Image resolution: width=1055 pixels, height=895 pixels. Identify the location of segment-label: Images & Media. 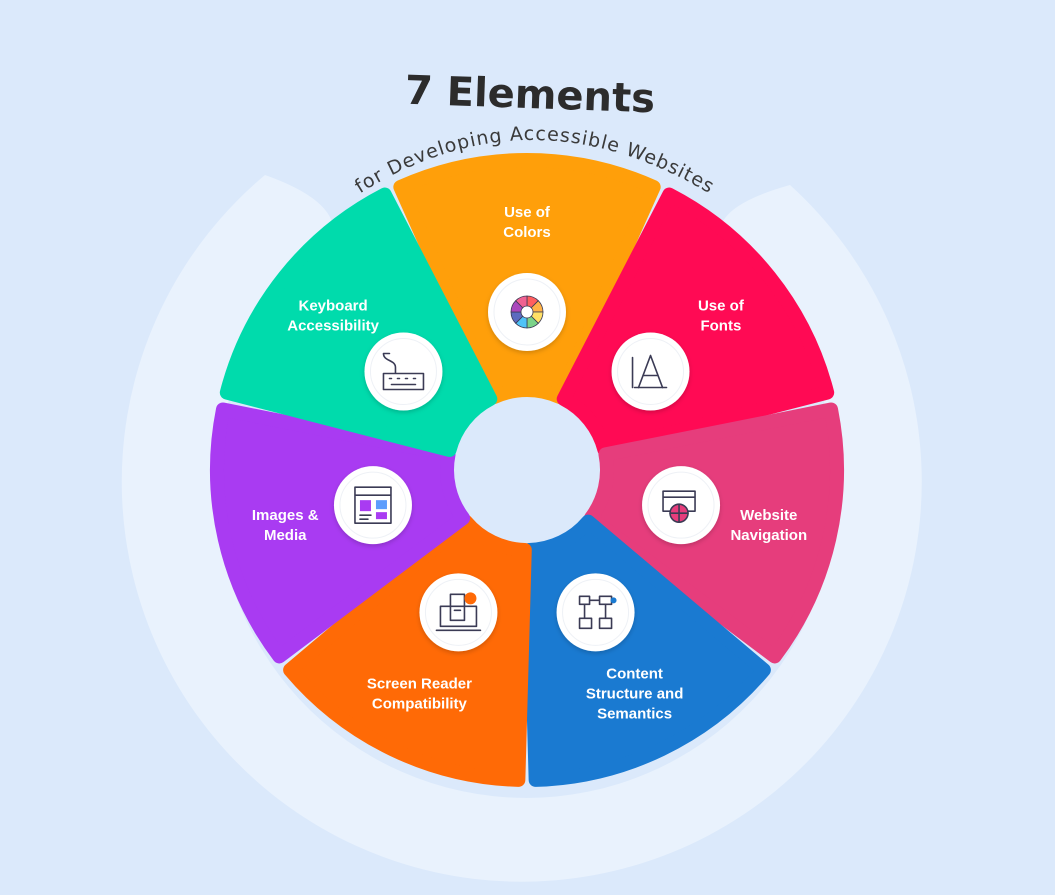
(285, 525).